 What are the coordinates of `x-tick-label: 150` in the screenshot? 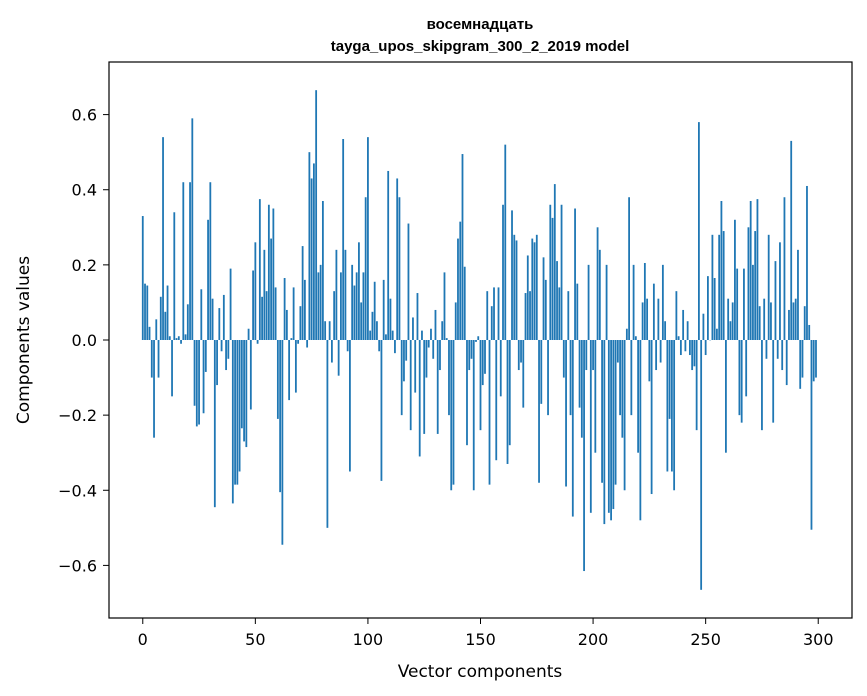 It's located at (480, 639).